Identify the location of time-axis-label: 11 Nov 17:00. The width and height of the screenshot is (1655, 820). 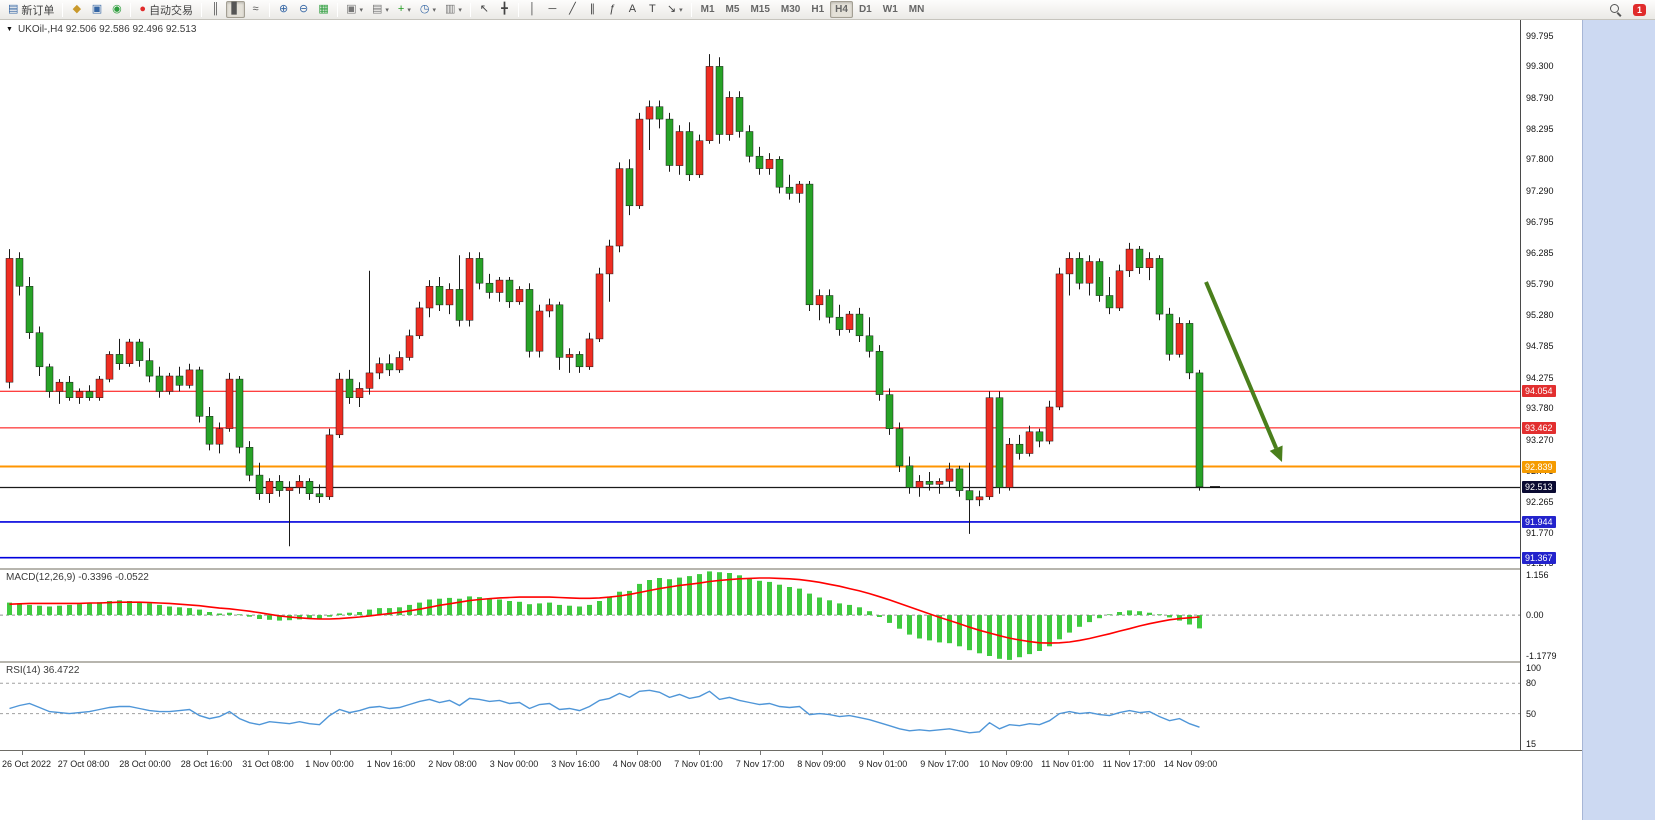
(1129, 764).